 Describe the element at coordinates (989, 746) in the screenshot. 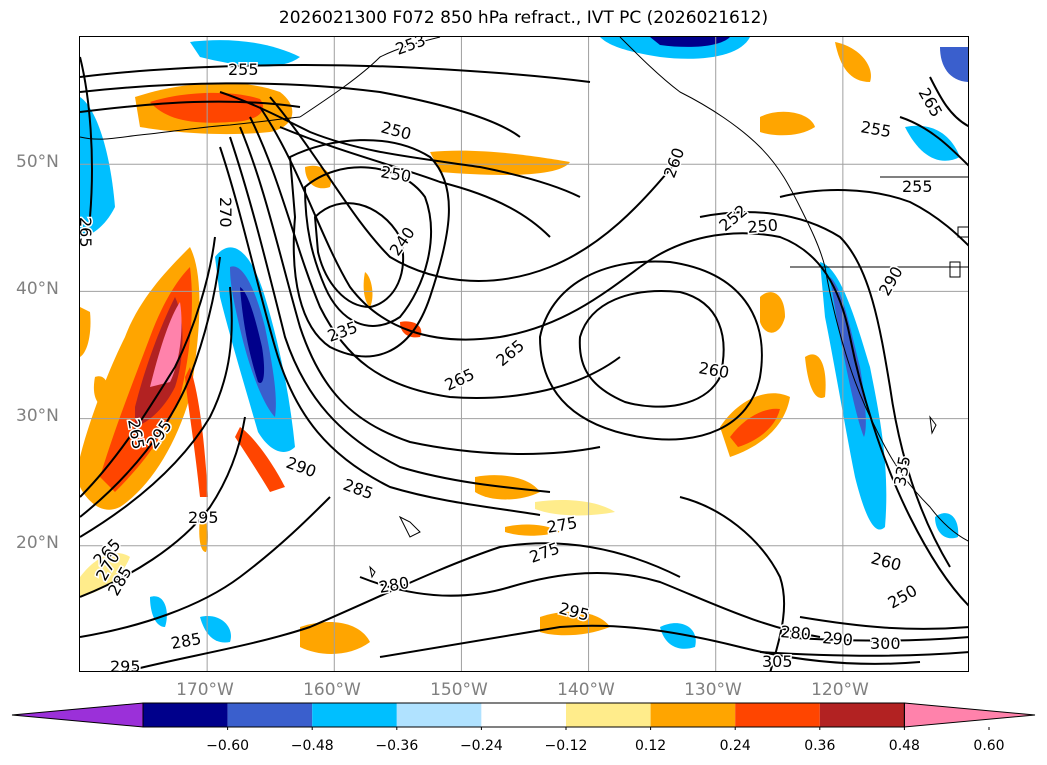

I see `colorbar-tick-label: 0.60` at that location.